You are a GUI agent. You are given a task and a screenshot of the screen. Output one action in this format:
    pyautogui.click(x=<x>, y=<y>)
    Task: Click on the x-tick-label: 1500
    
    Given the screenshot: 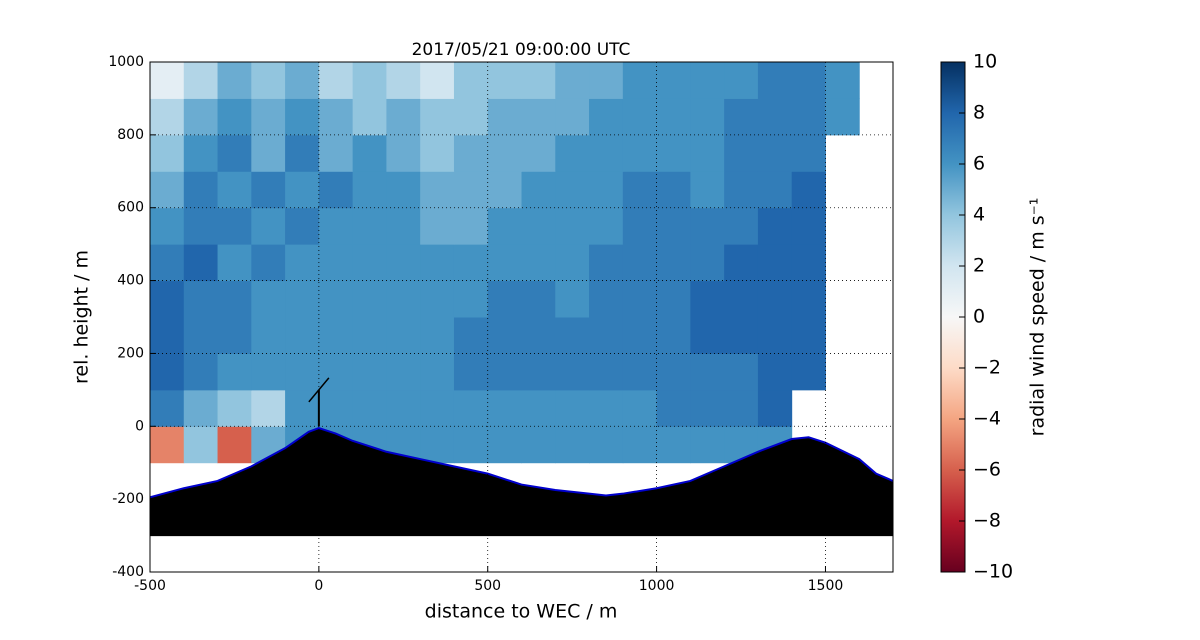 What is the action you would take?
    pyautogui.click(x=826, y=586)
    